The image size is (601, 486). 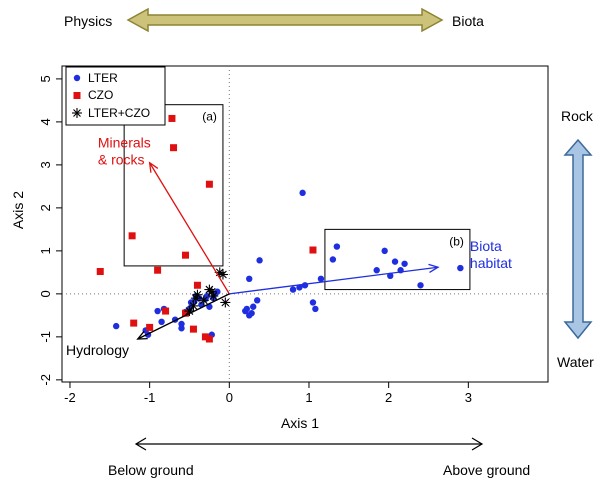 I want to click on vector-label-line: Minerals, so click(x=124, y=143).